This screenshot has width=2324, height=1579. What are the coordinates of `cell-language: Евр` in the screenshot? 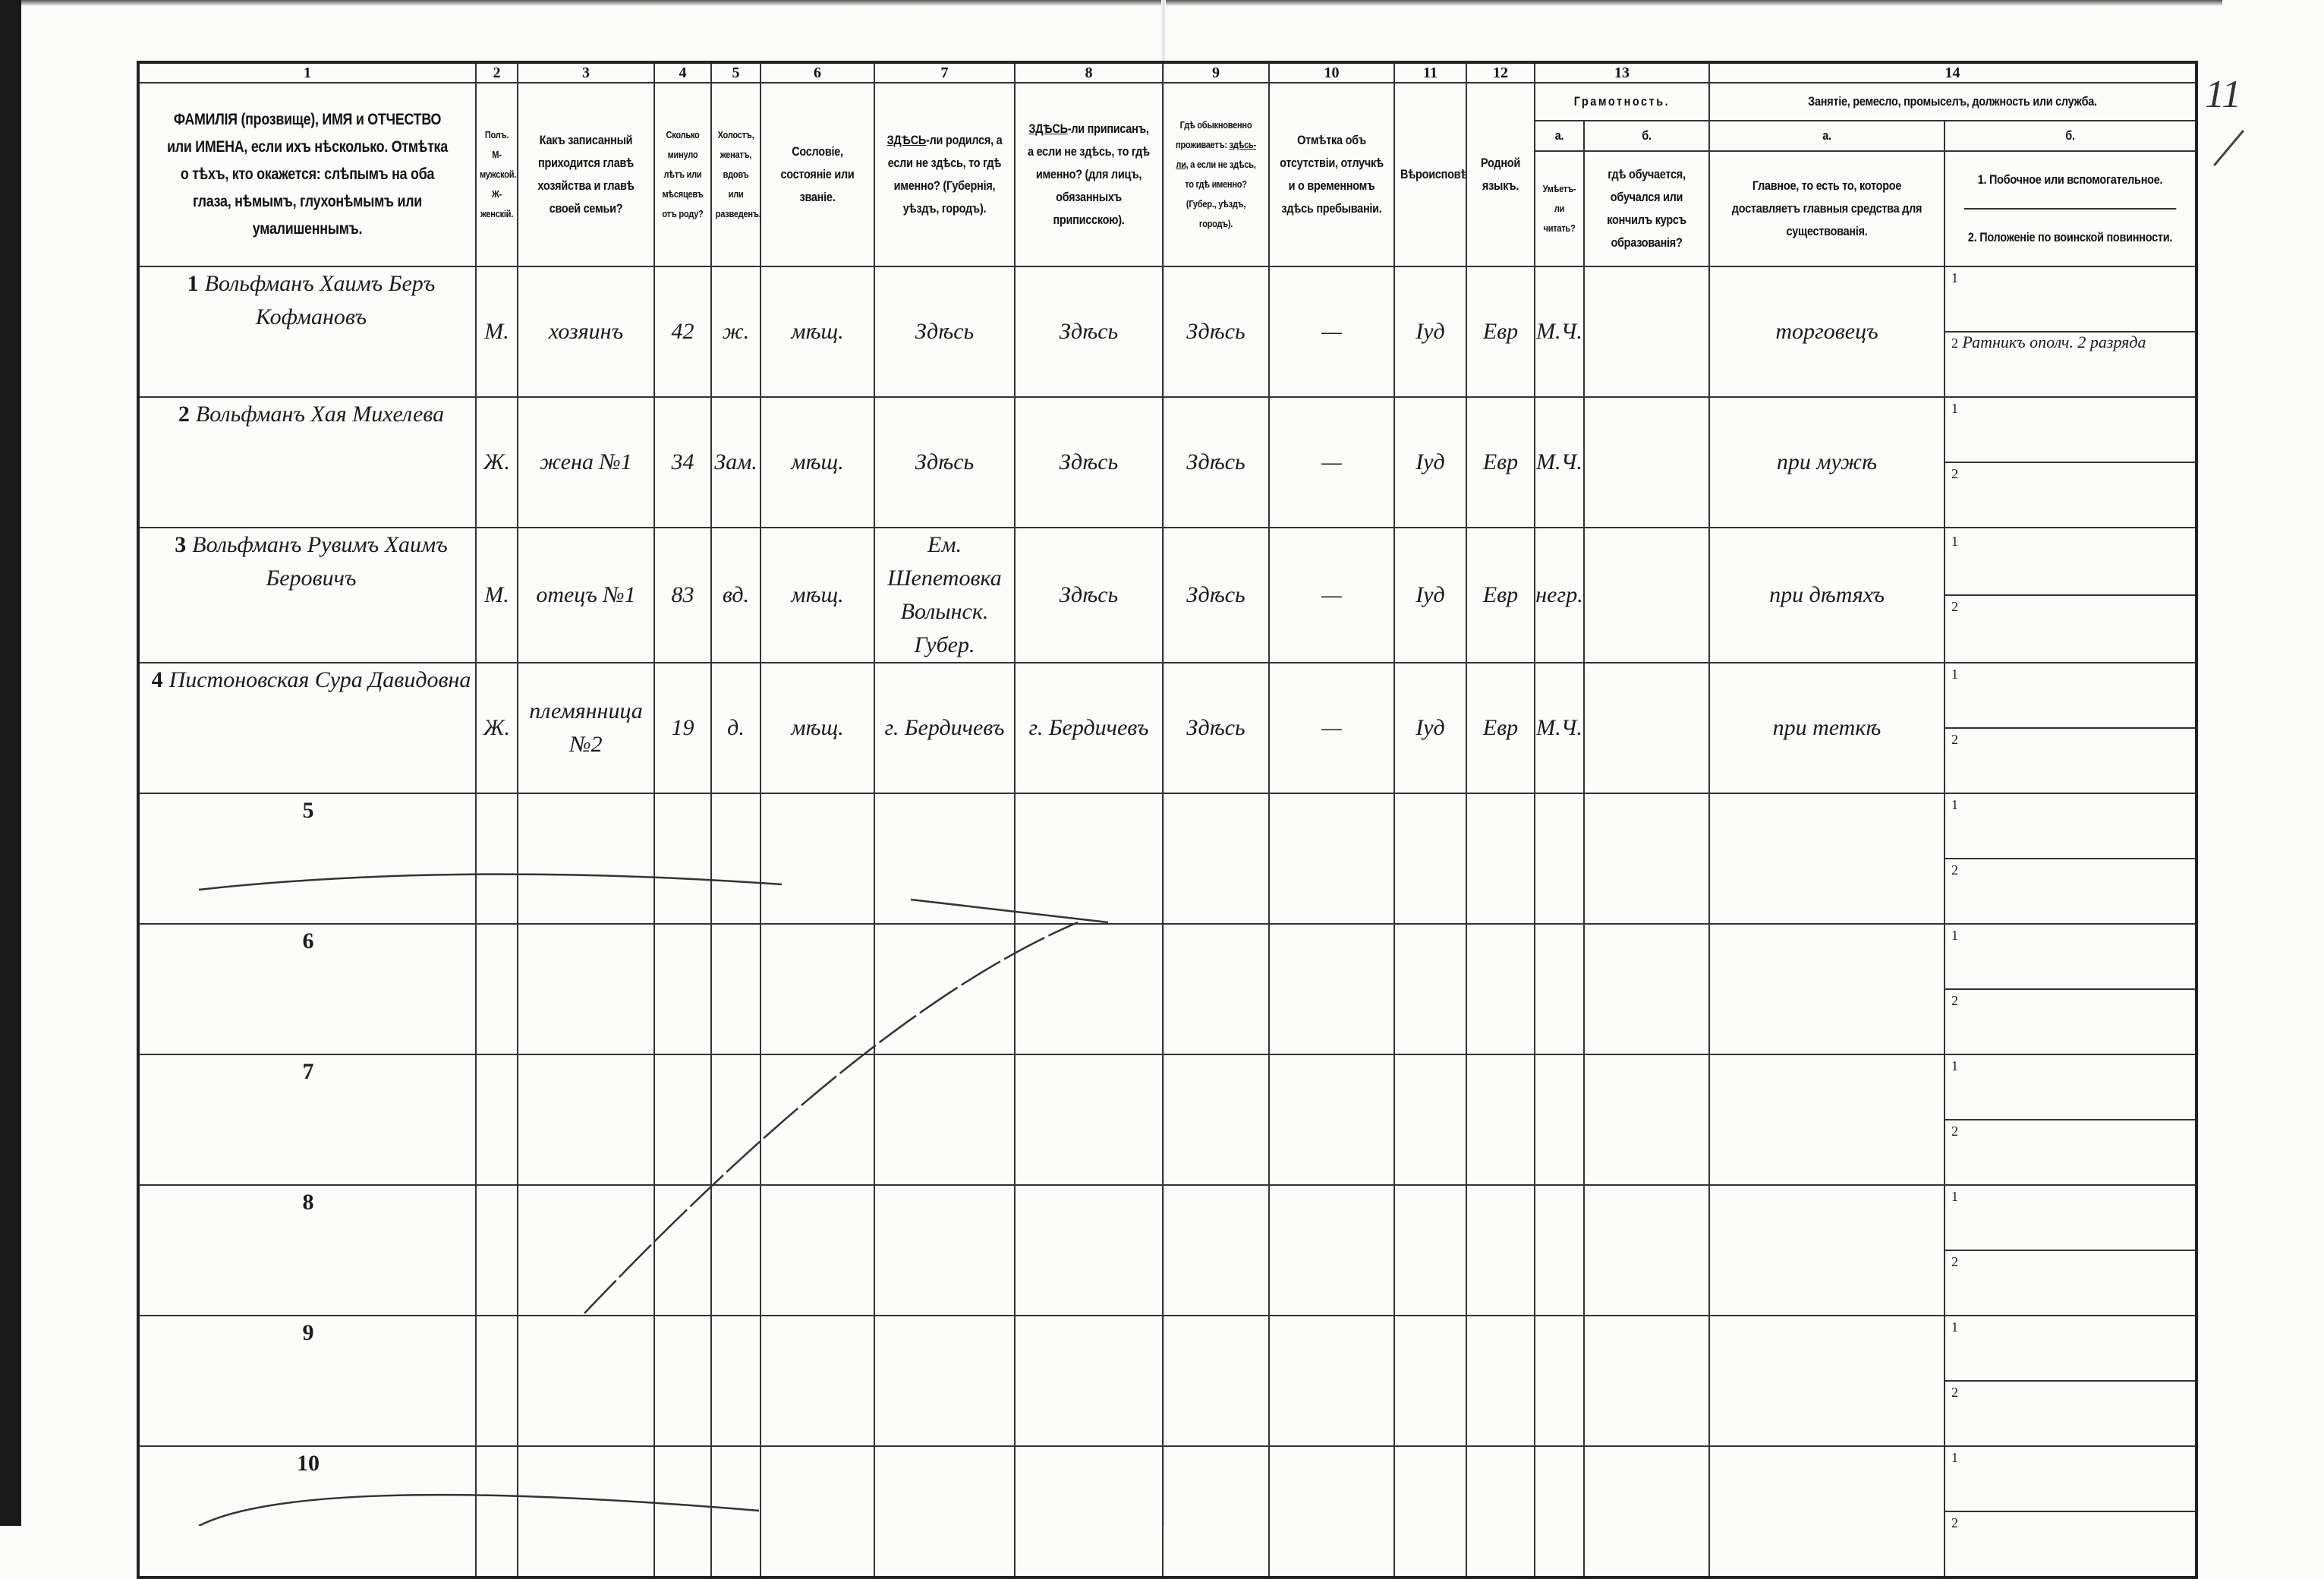 It's located at (1501, 595).